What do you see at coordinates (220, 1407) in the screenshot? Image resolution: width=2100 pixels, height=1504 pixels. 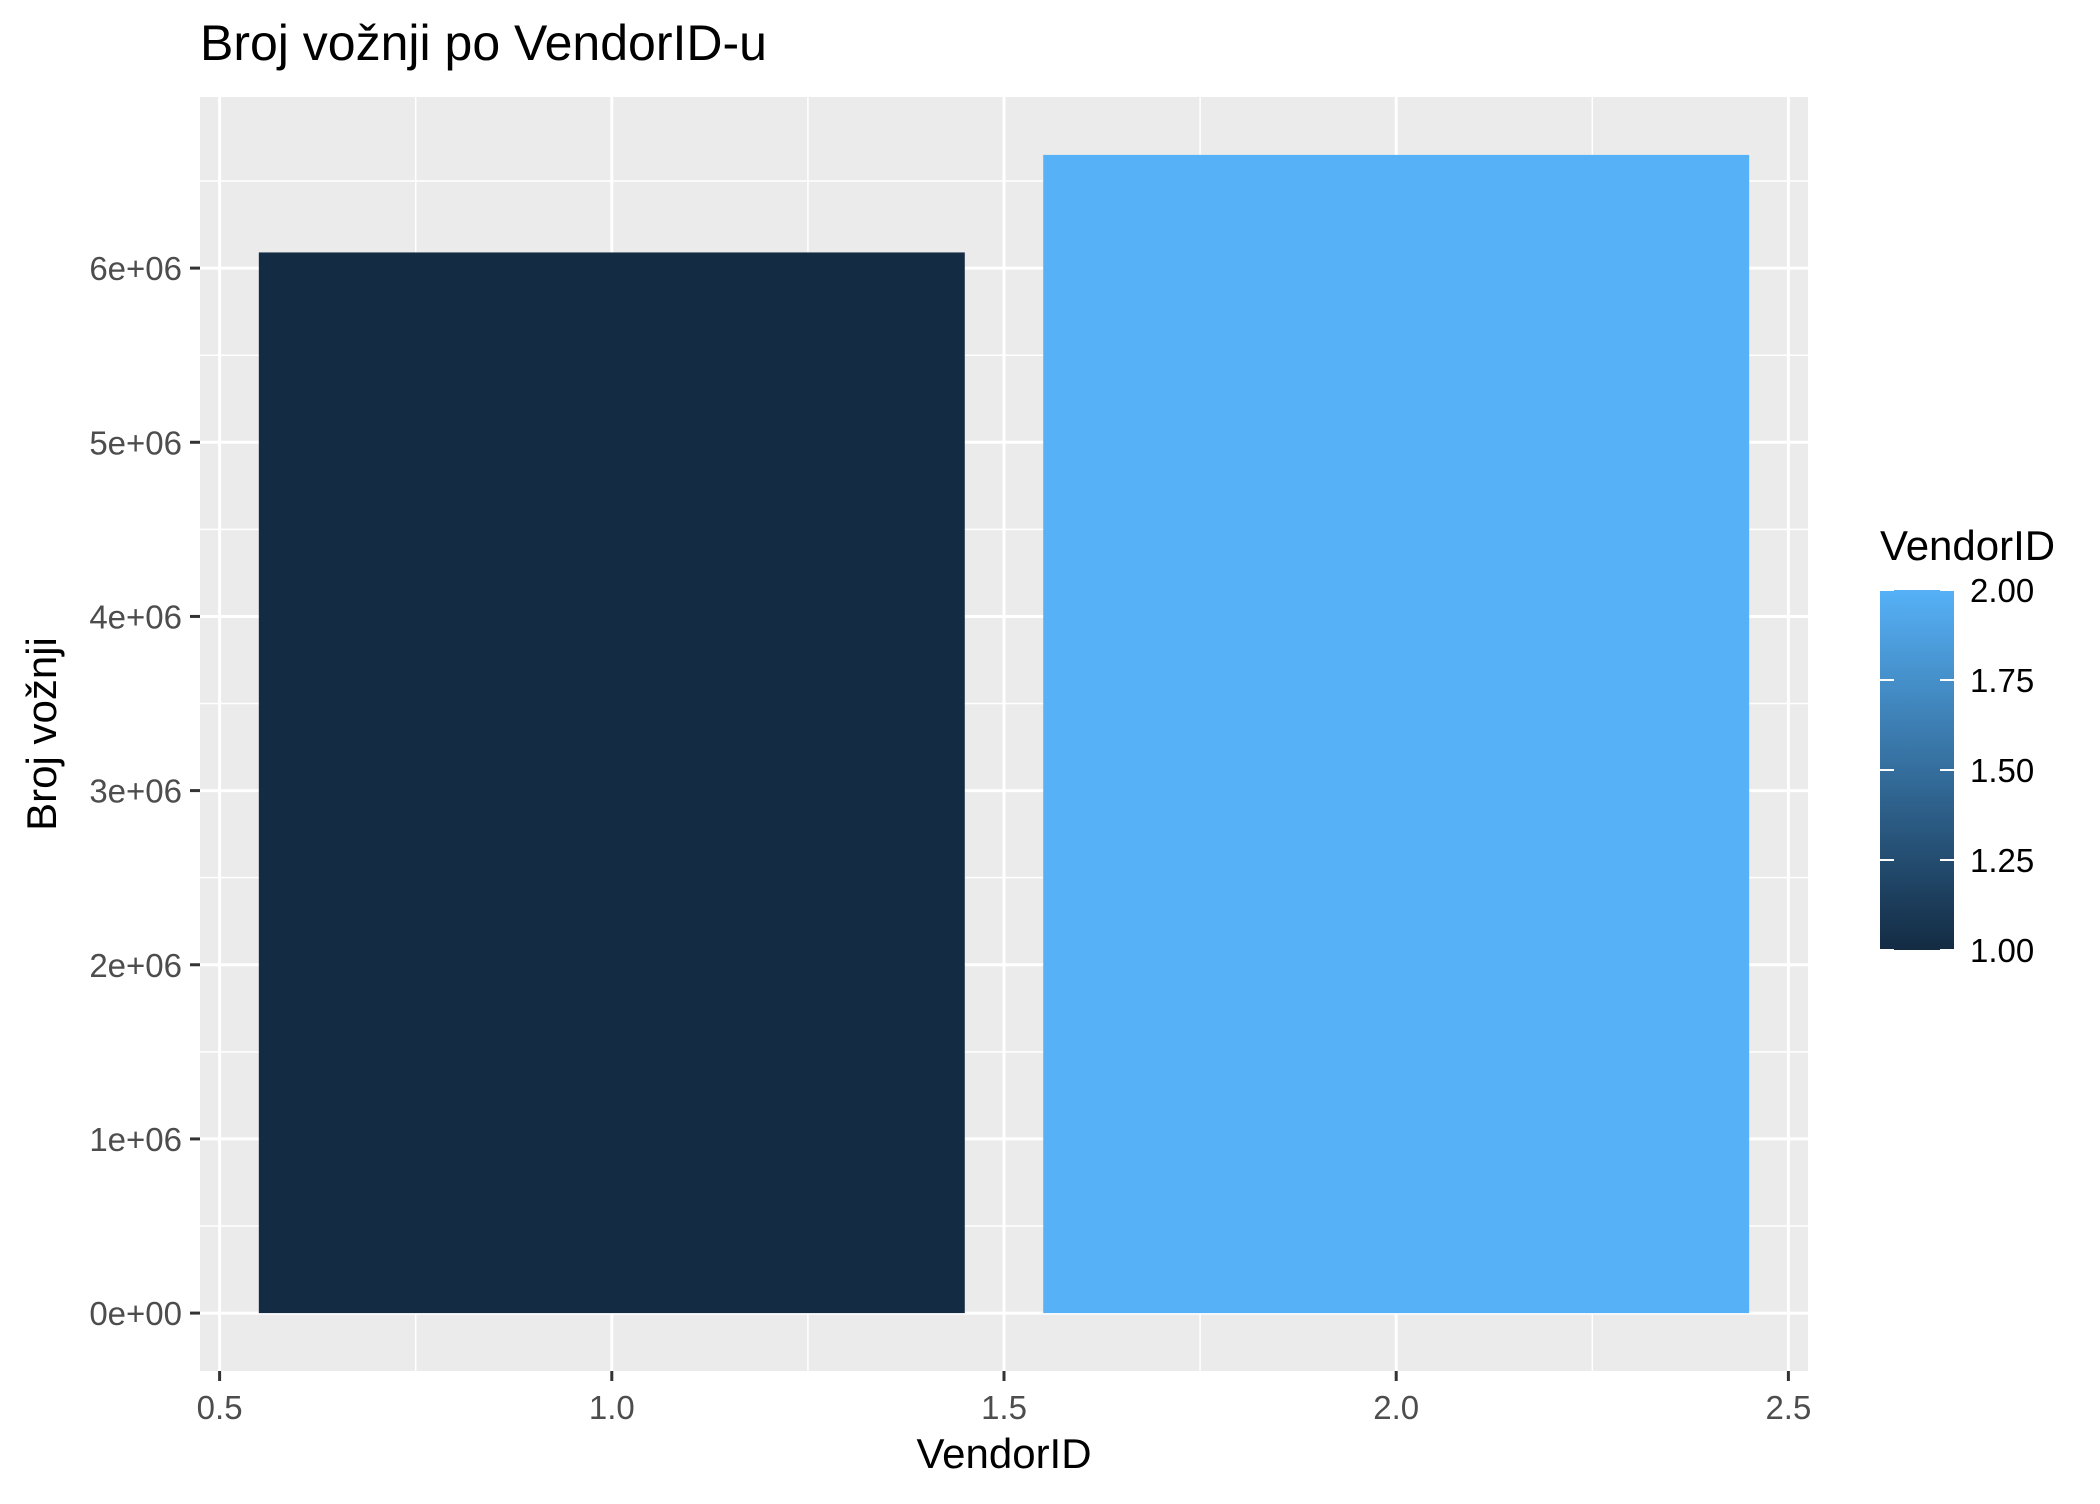 I see `x-tick-label: 0.5` at bounding box center [220, 1407].